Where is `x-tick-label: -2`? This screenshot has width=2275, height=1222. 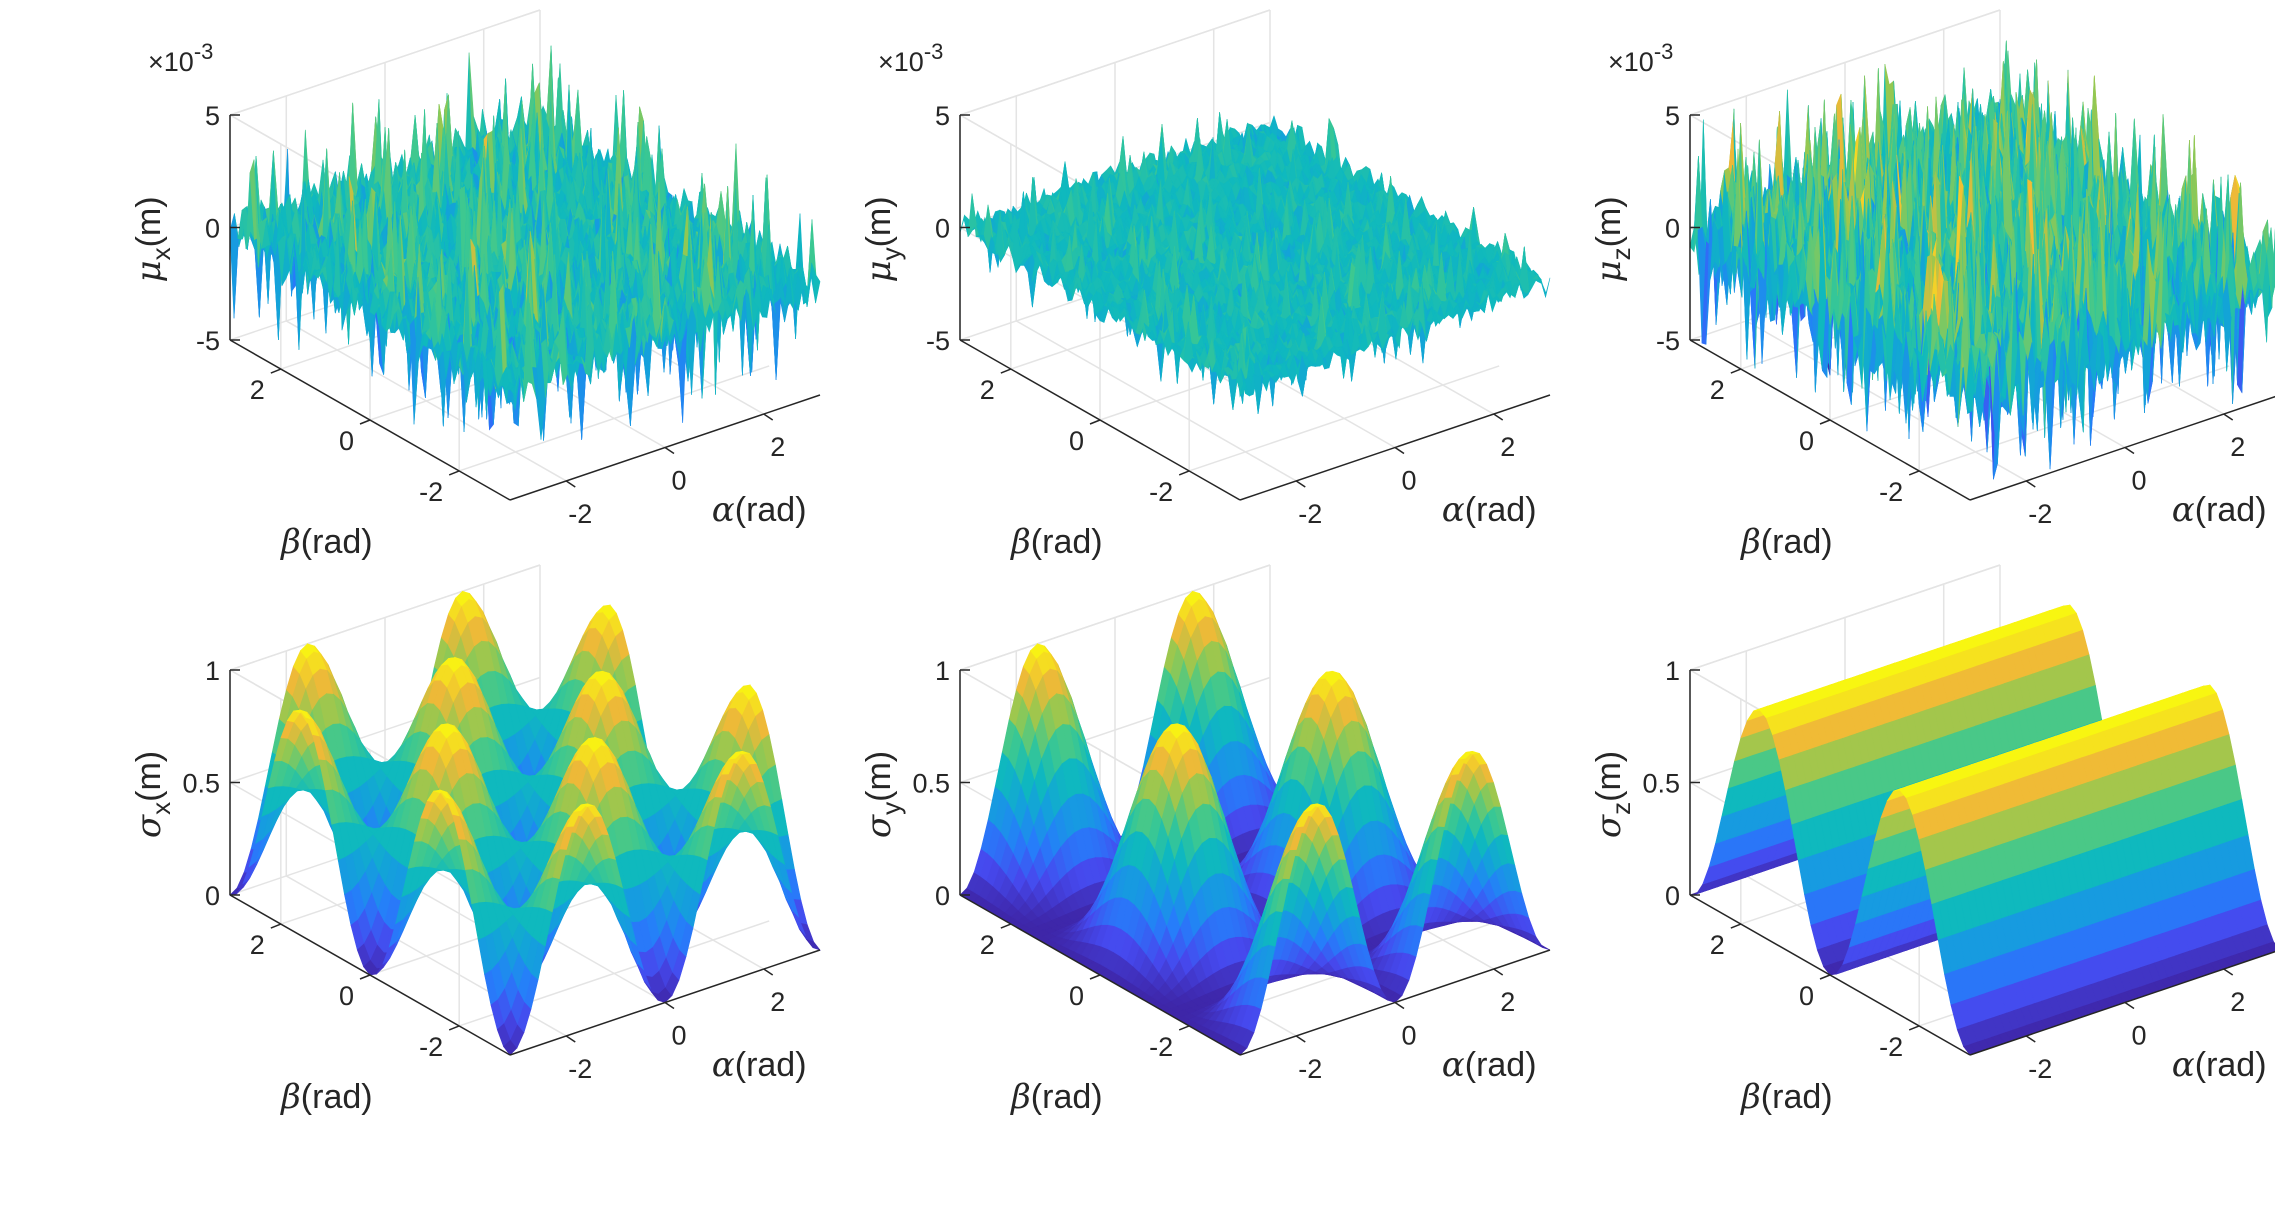 x-tick-label: -2 is located at coordinates (580, 514).